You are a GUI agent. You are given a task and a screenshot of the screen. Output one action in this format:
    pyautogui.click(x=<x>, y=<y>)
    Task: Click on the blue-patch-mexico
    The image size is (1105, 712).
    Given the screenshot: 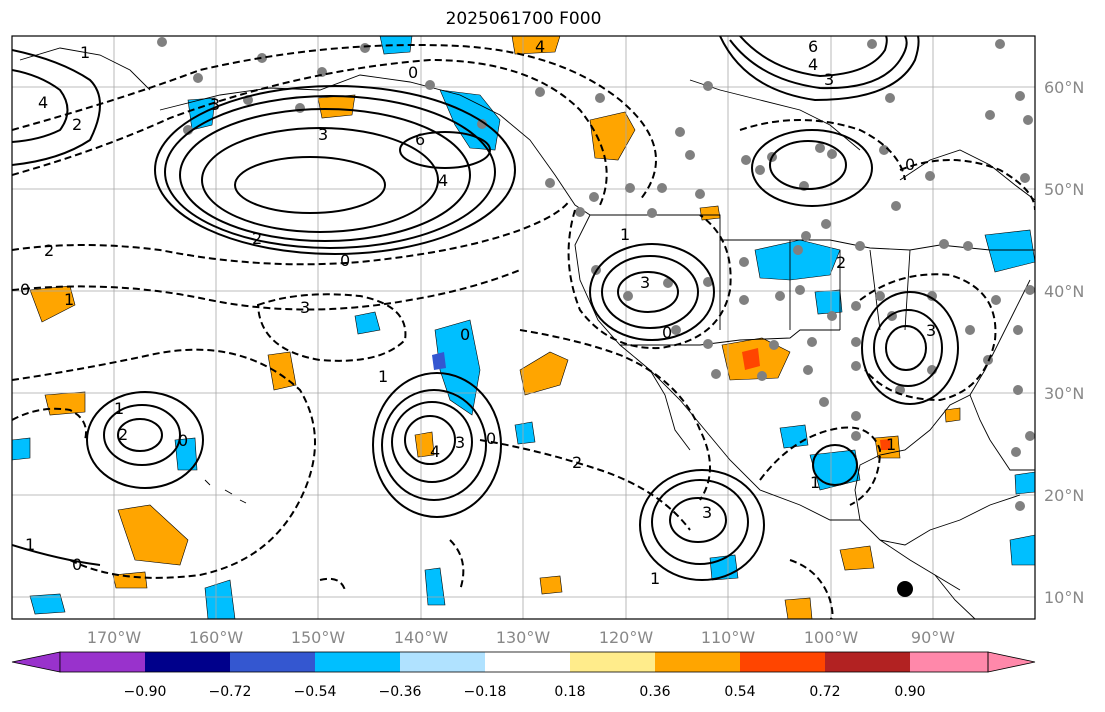 What is the action you would take?
    pyautogui.click(x=835, y=470)
    